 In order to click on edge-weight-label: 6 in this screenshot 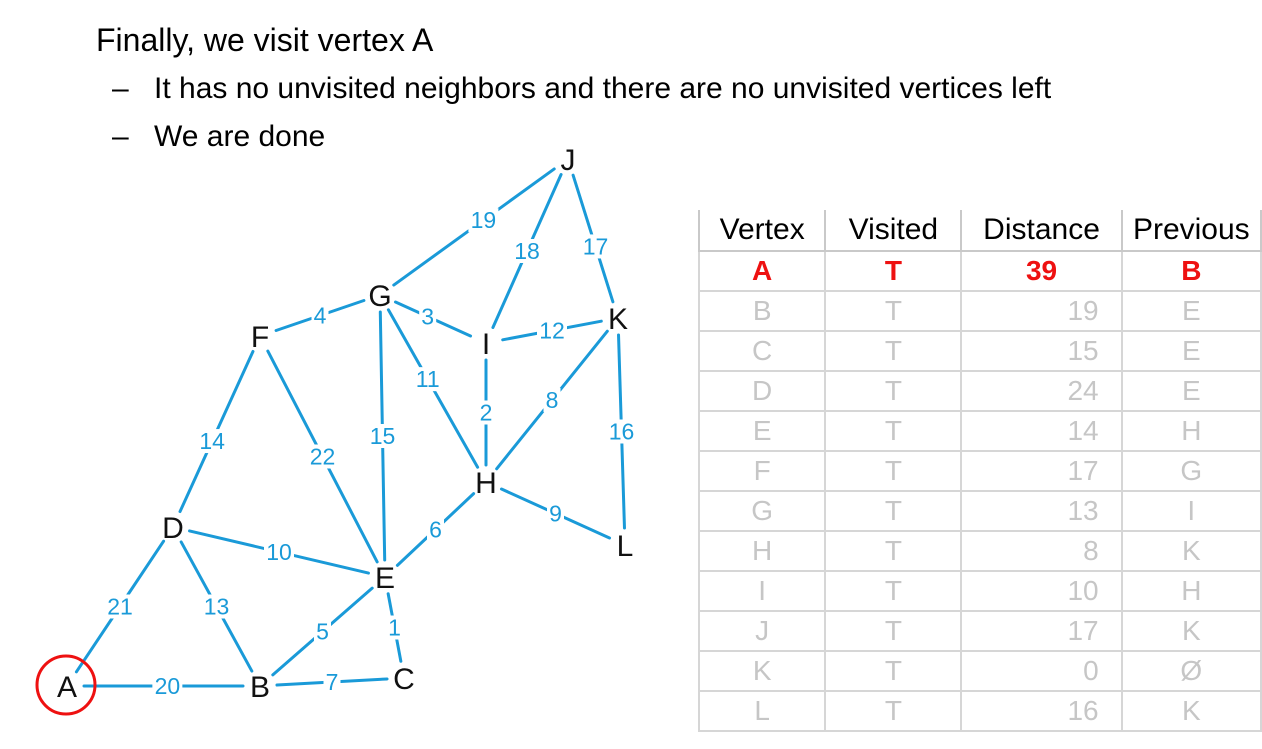, I will do `click(435, 530)`.